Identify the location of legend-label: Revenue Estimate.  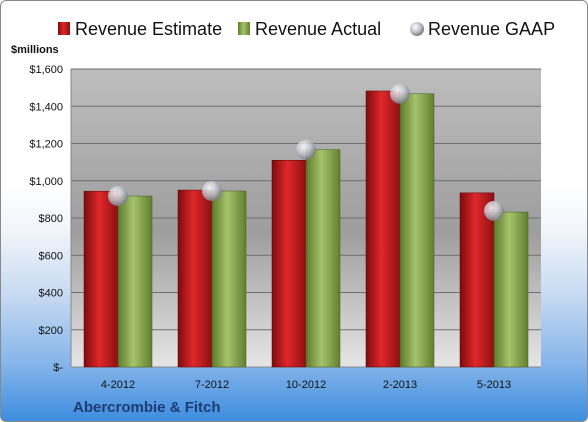
(148, 29).